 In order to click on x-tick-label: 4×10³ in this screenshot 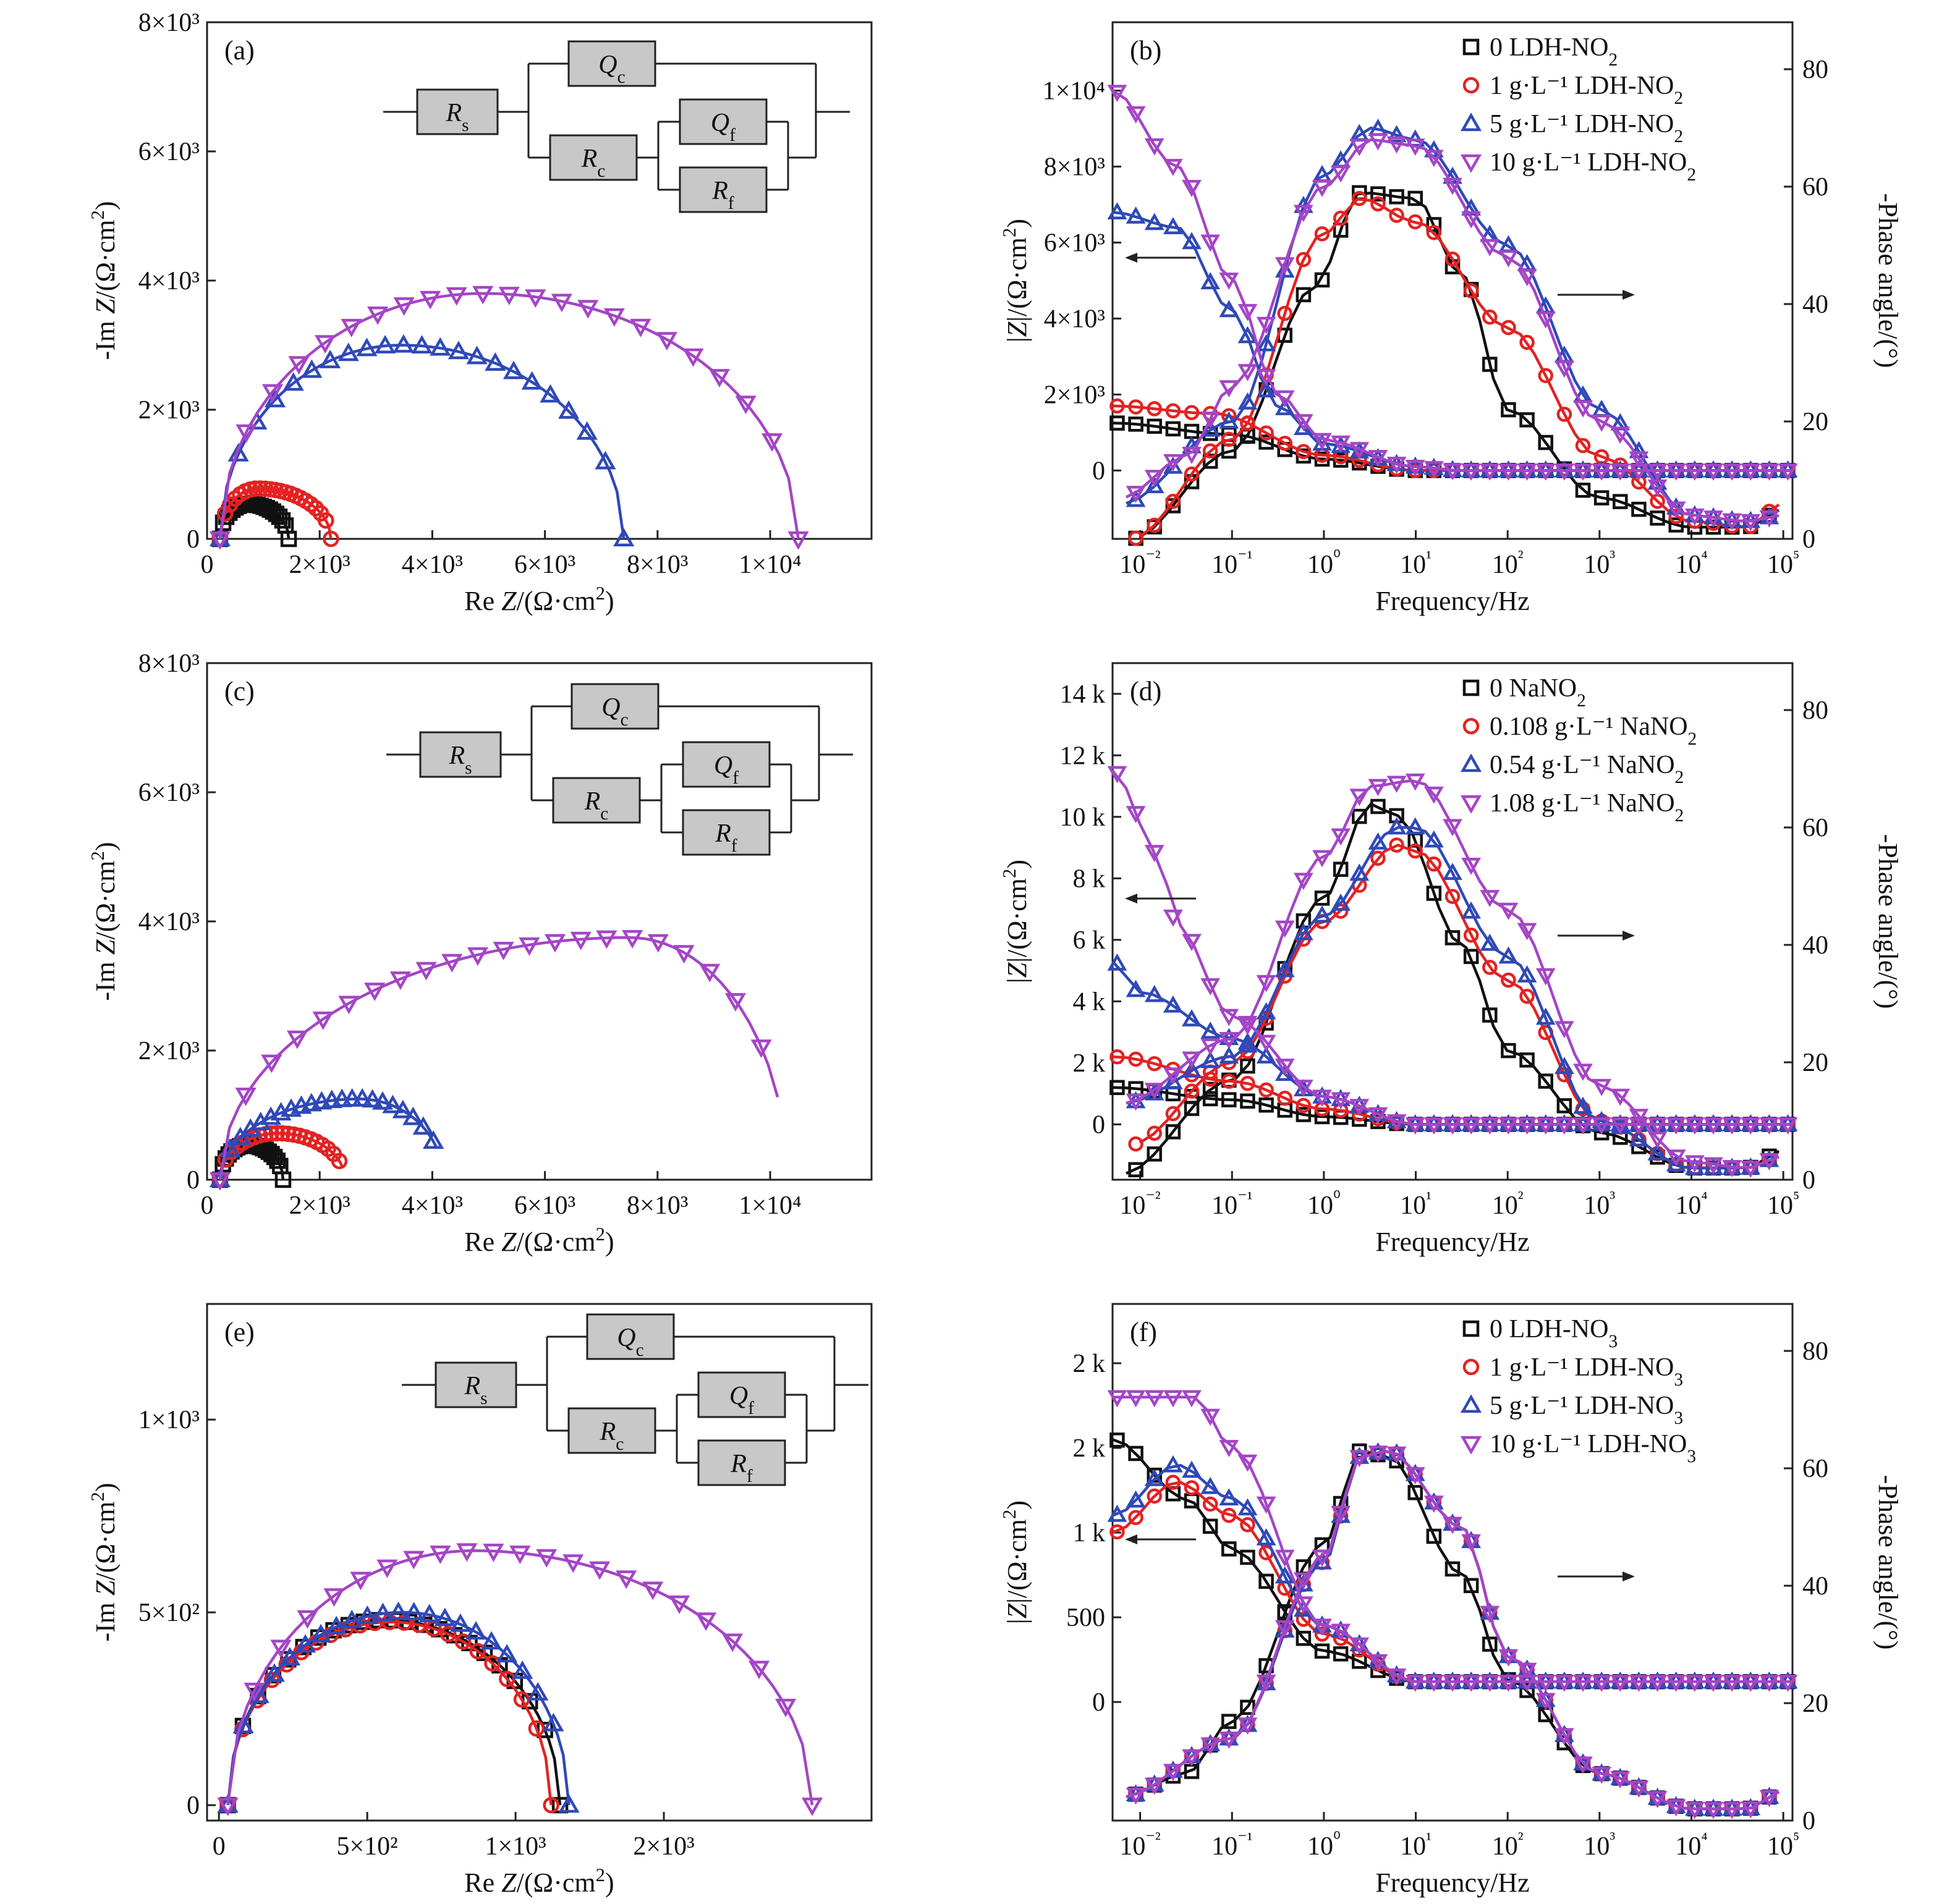, I will do `click(433, 565)`.